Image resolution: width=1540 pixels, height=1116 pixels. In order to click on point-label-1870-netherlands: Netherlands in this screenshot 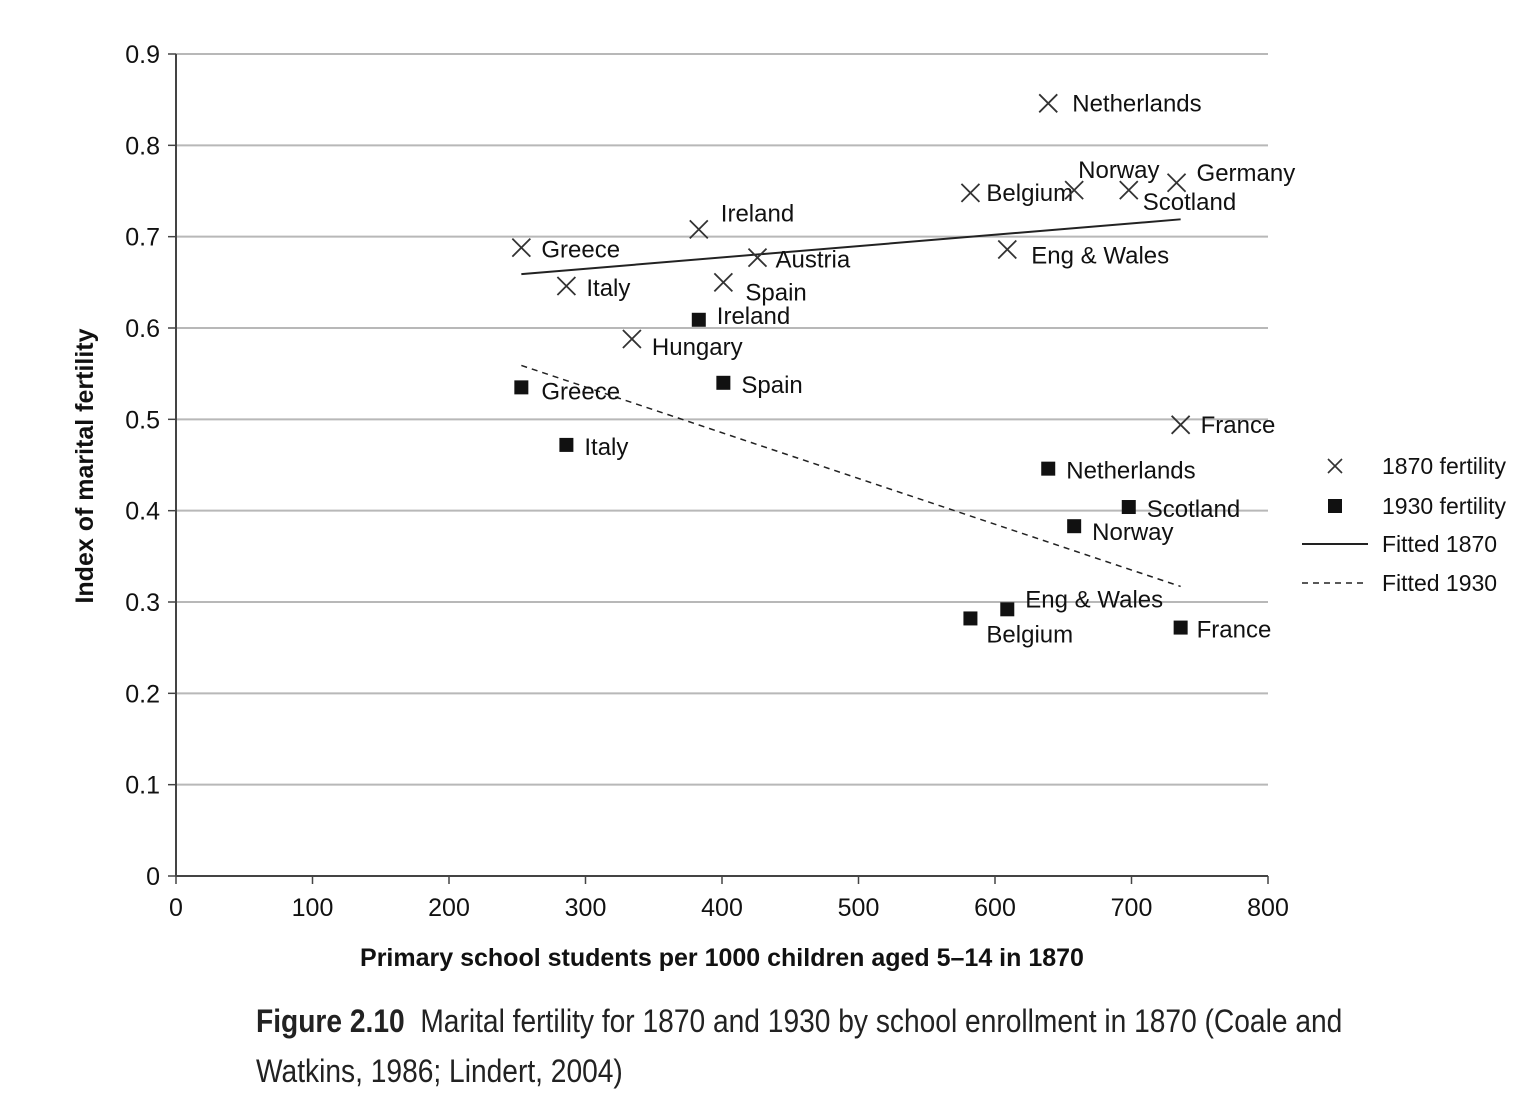, I will do `click(1136, 103)`.